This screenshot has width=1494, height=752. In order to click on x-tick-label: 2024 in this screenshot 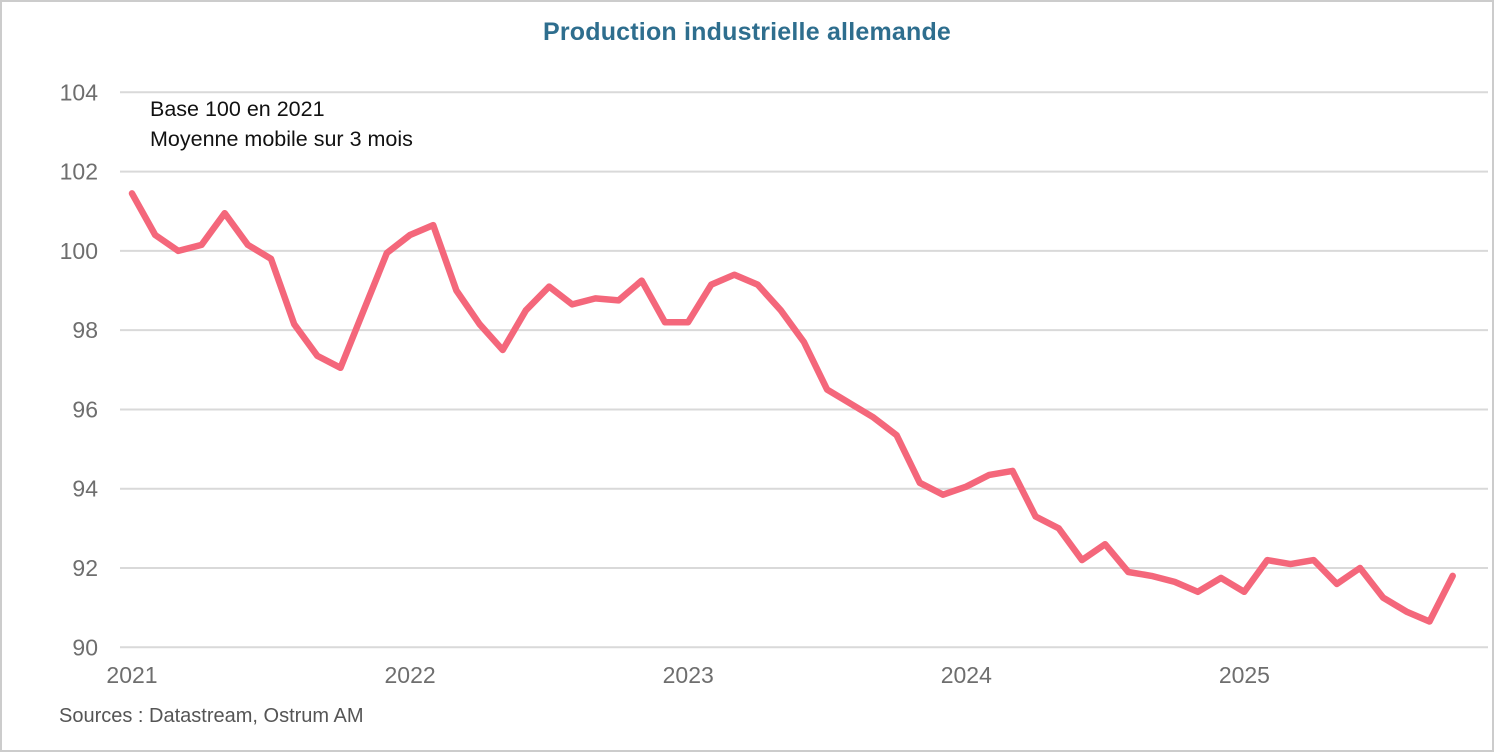, I will do `click(966, 675)`.